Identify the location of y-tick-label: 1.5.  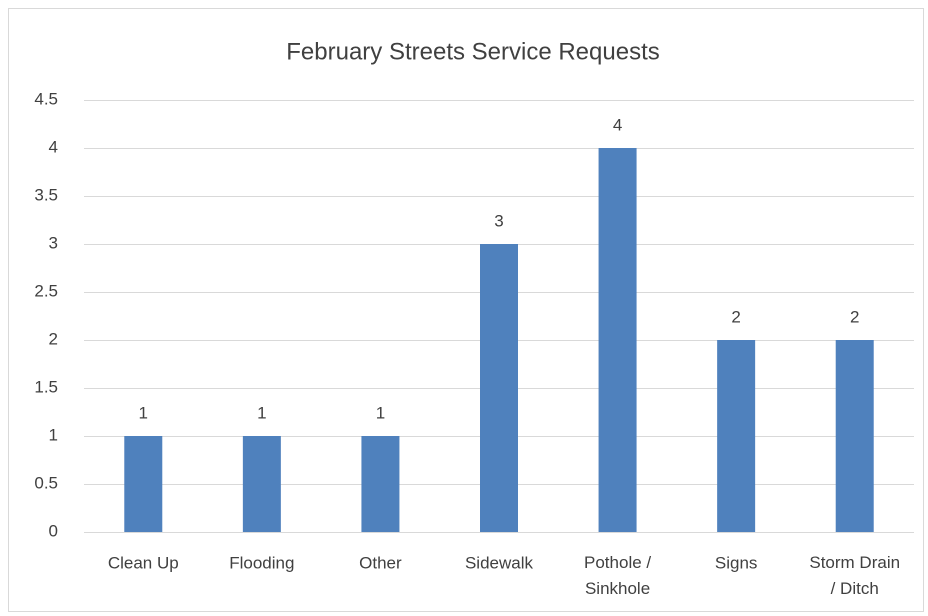
(46, 386).